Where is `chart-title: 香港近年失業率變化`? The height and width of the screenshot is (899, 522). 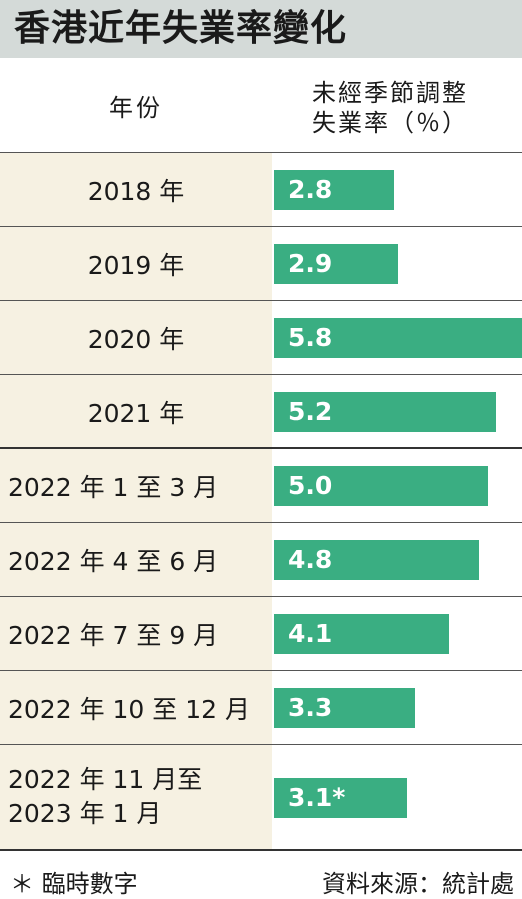
chart-title: 香港近年失業率變化 is located at coordinates (181, 28).